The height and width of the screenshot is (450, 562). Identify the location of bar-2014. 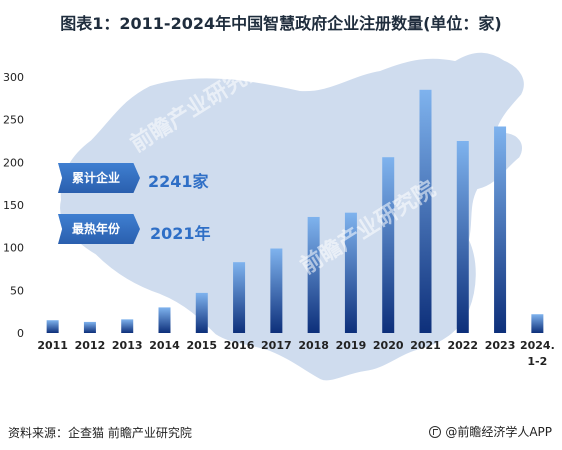
(164, 320).